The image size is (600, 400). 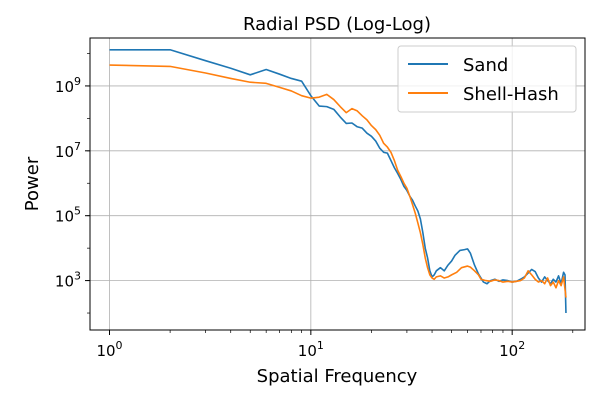 What do you see at coordinates (68, 85) in the screenshot?
I see `y-tick-label: 10⁹` at bounding box center [68, 85].